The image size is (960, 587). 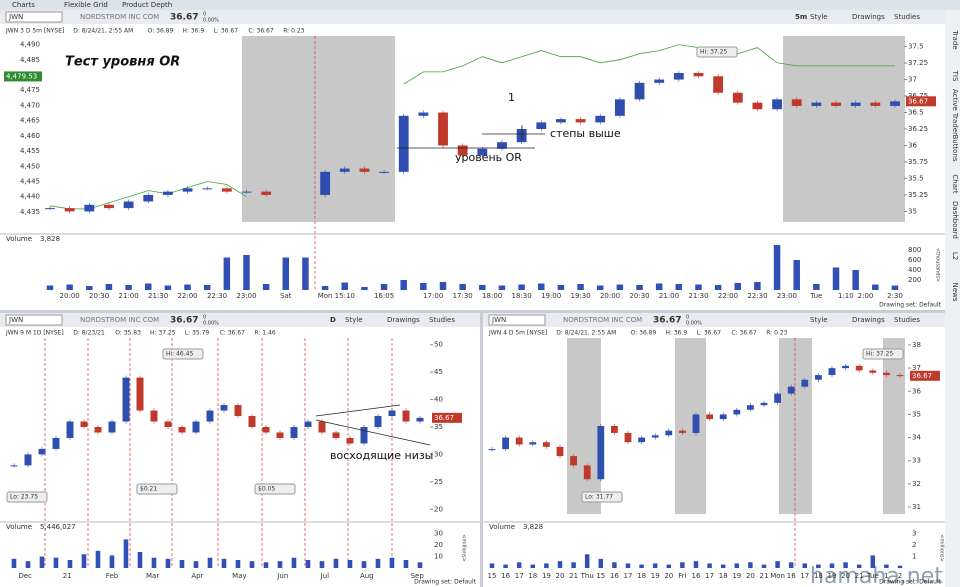 I want to click on x-tick-label: Sep, so click(x=418, y=576).